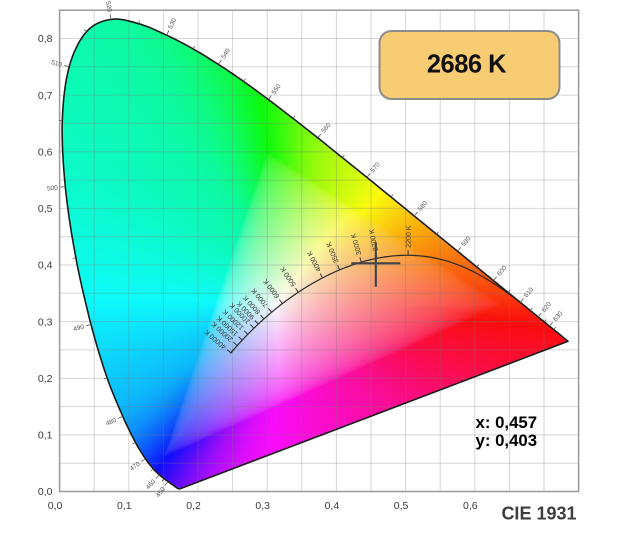  Describe the element at coordinates (529, 292) in the screenshot. I see `svg-text: 610` at that location.